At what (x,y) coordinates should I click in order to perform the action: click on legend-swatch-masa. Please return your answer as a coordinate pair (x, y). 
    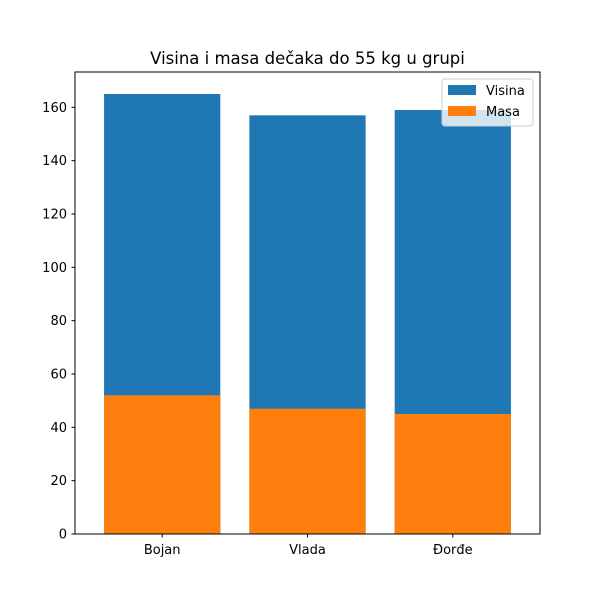
    Looking at the image, I should click on (462, 111).